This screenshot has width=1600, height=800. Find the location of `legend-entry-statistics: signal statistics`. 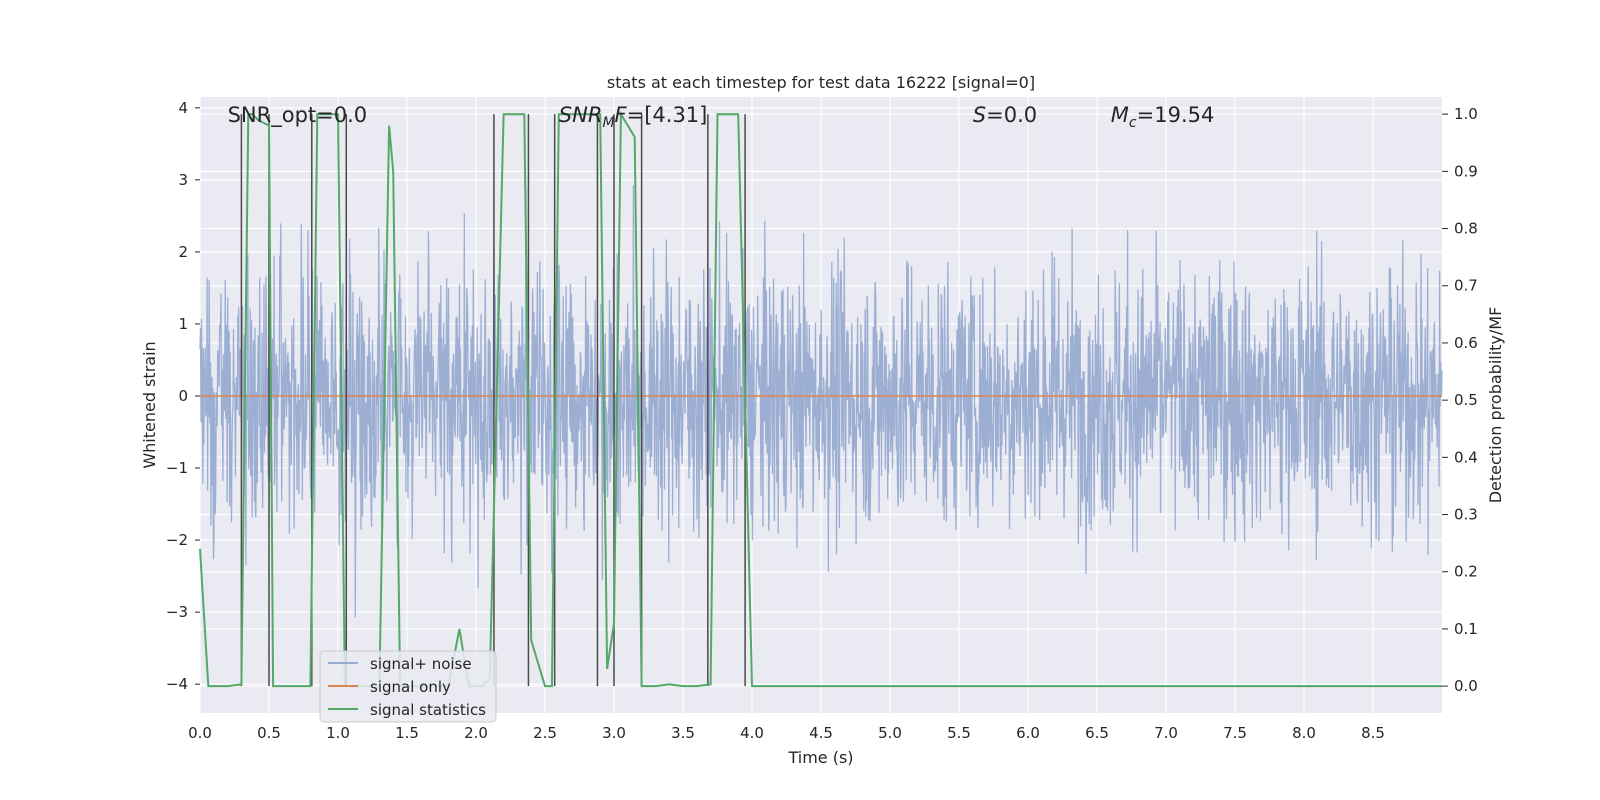

legend-entry-statistics: signal statistics is located at coordinates (428, 710).